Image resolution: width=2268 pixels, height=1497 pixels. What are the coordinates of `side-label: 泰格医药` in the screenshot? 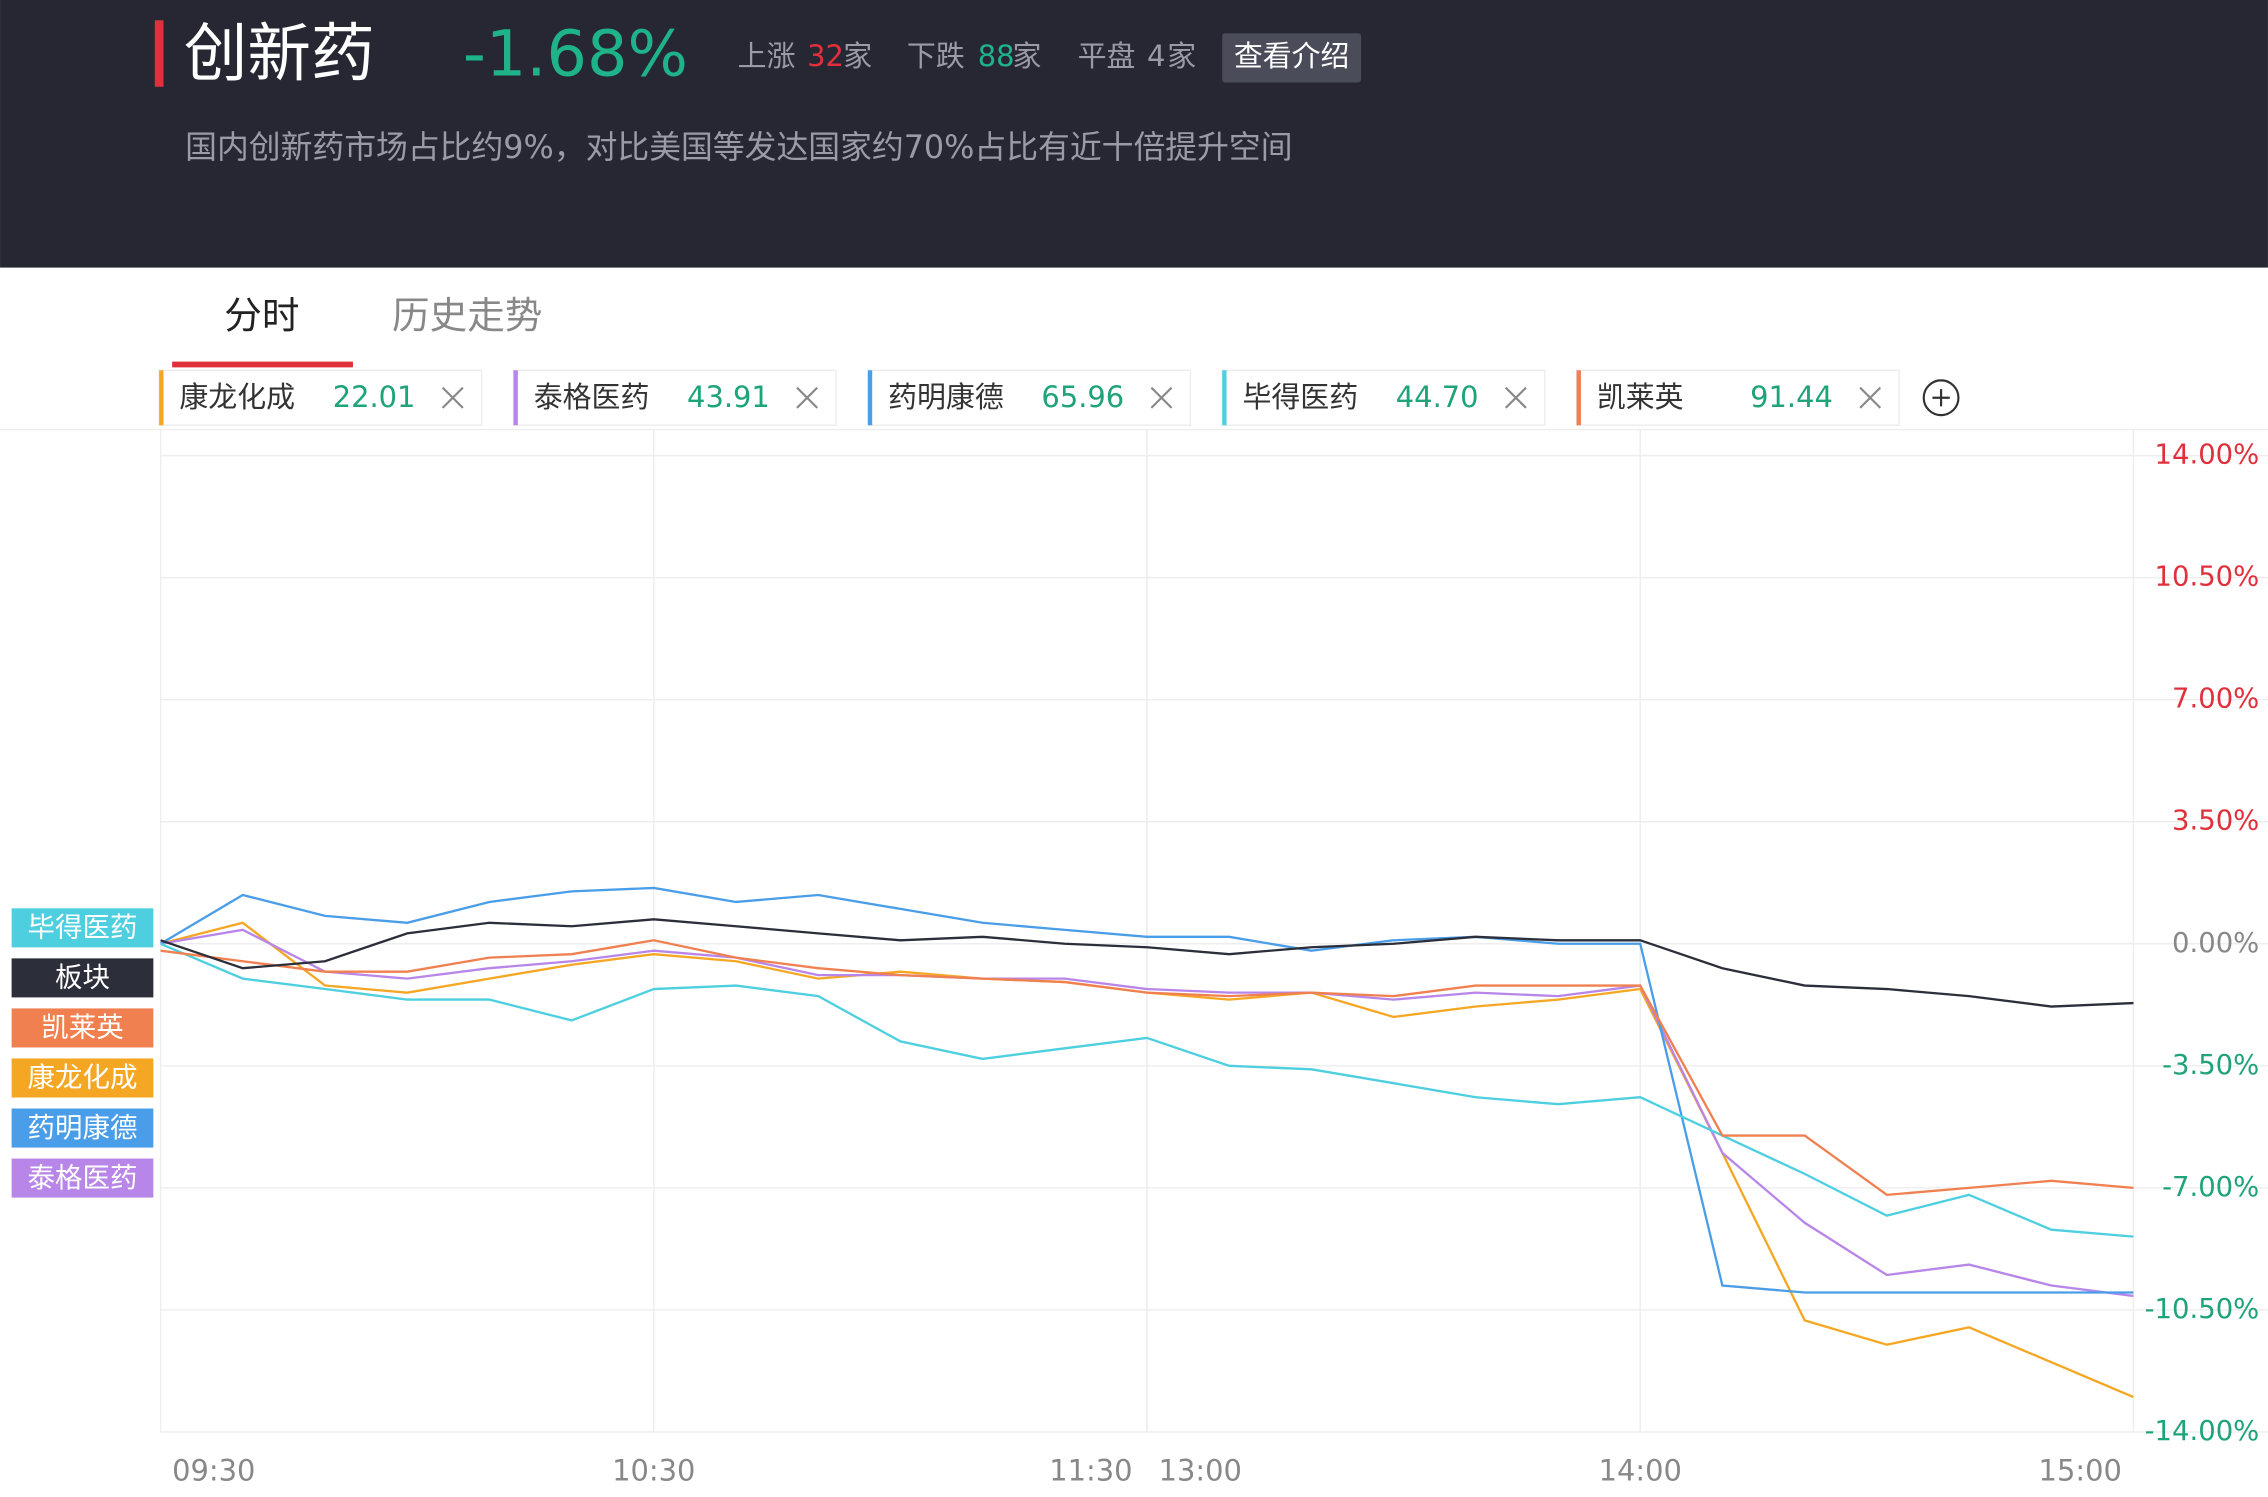 It's located at (83, 1178).